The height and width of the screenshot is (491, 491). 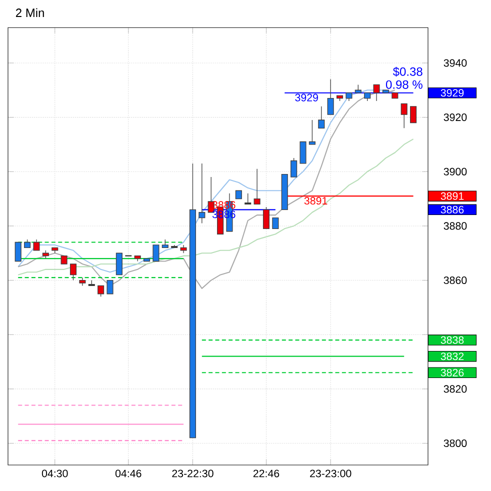 What do you see at coordinates (404, 84) in the screenshot?
I see `annotation: 0.98 %` at bounding box center [404, 84].